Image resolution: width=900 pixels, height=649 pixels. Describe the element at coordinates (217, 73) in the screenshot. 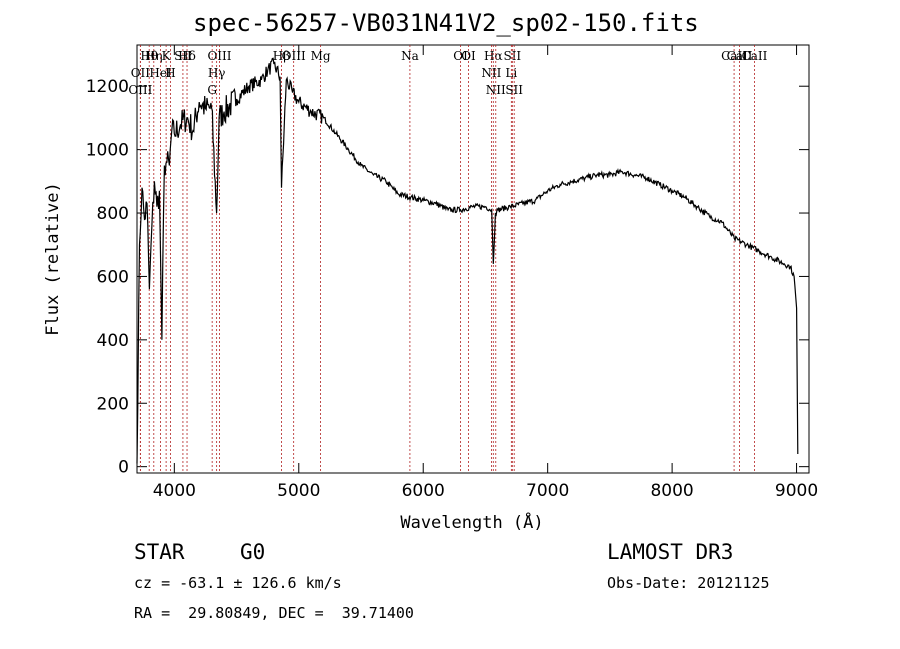

I see `spectral-line-label: Hγ` at that location.